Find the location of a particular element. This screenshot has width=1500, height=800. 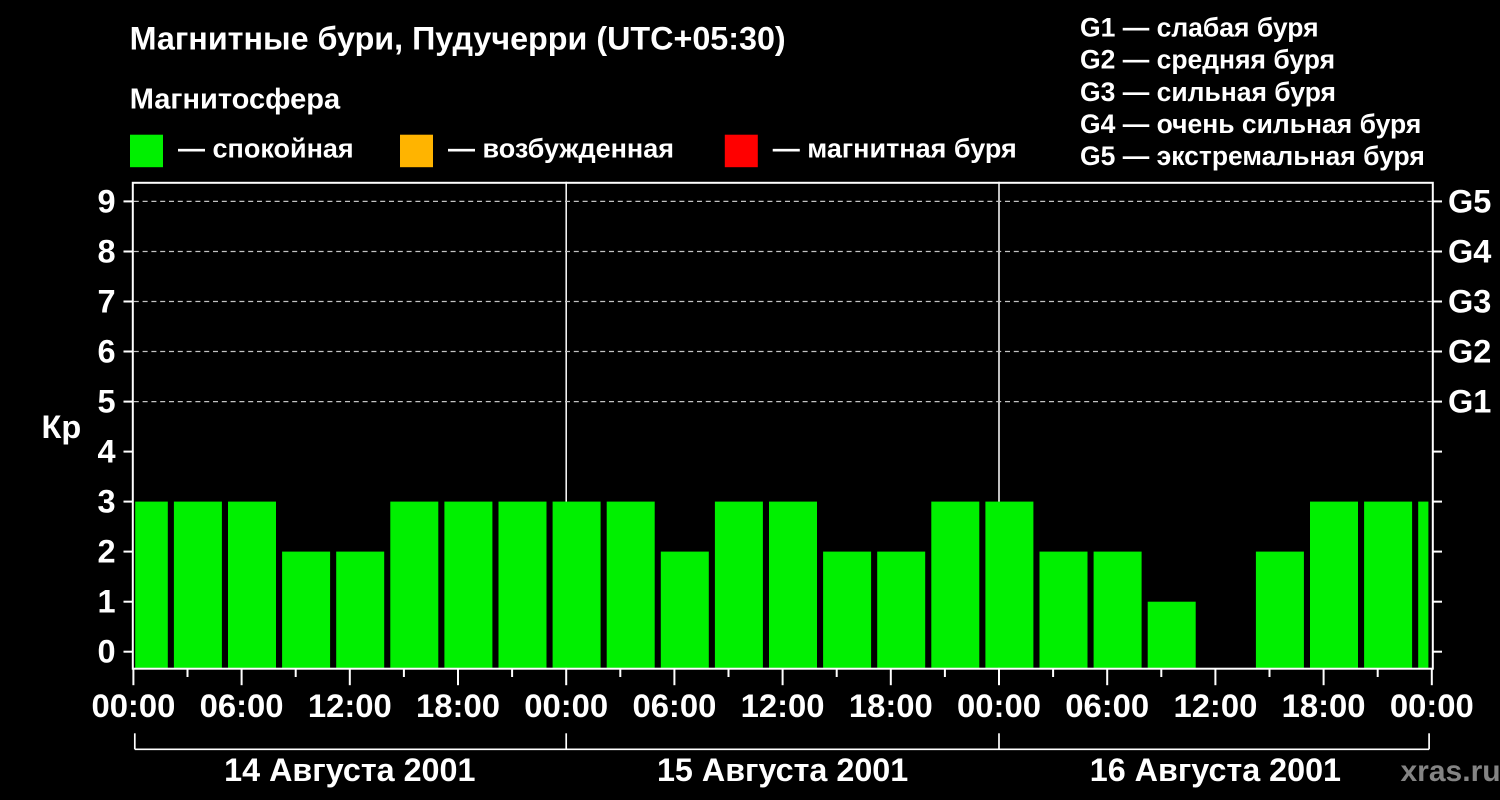

svg-text: G2 is located at coordinates (1469, 351).